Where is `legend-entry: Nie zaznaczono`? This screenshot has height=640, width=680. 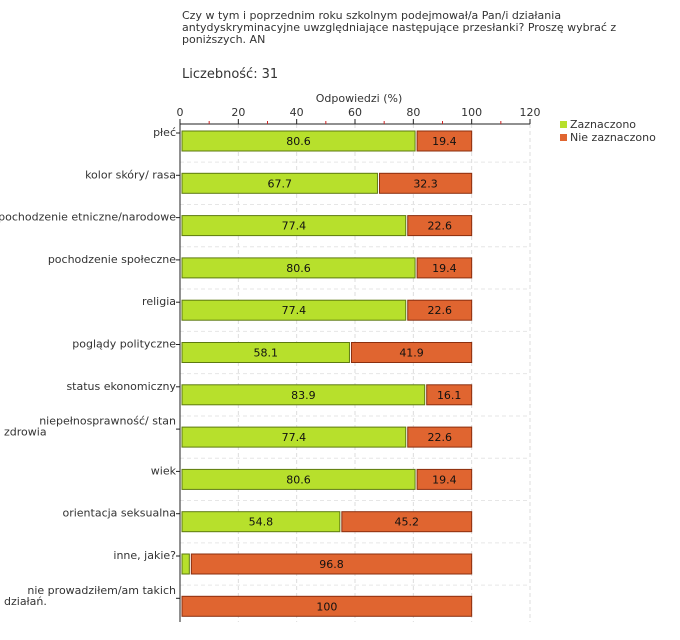 legend-entry: Nie zaznaczono is located at coordinates (608, 137).